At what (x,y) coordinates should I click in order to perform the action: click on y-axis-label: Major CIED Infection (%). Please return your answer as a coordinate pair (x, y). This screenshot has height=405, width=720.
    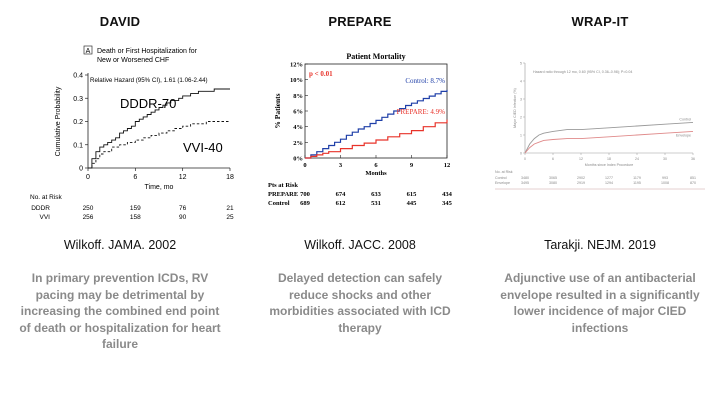
    Looking at the image, I should click on (515, 108).